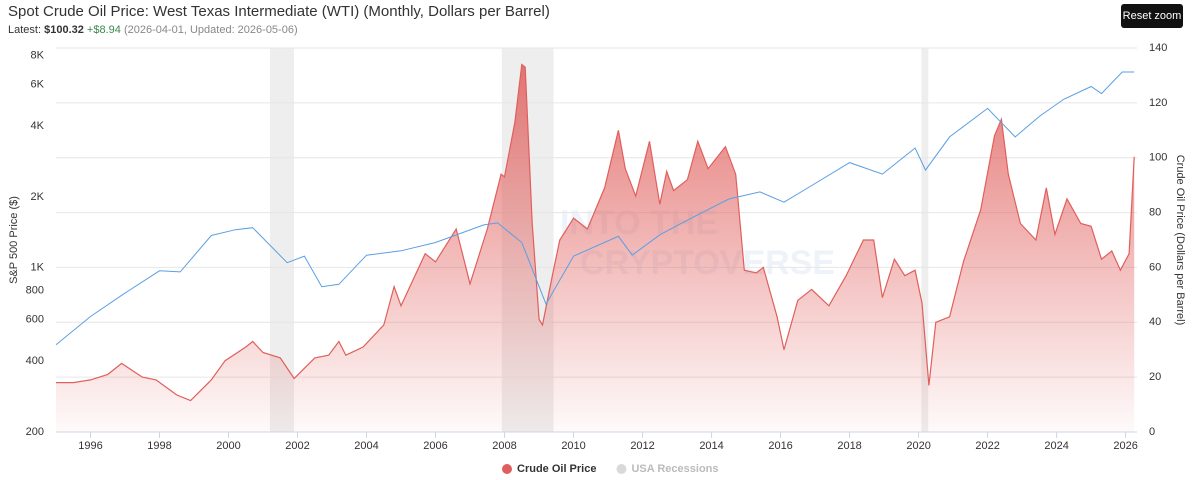  What do you see at coordinates (642, 446) in the screenshot?
I see `x-tick-label: 2012` at bounding box center [642, 446].